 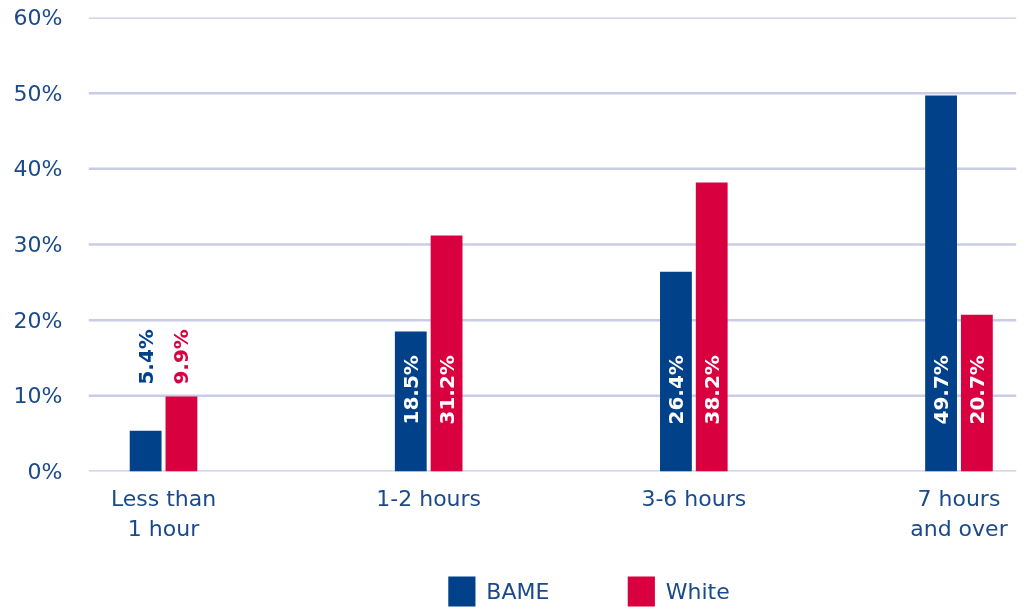 I want to click on x-tick-label: 3-6 hours, so click(x=694, y=498).